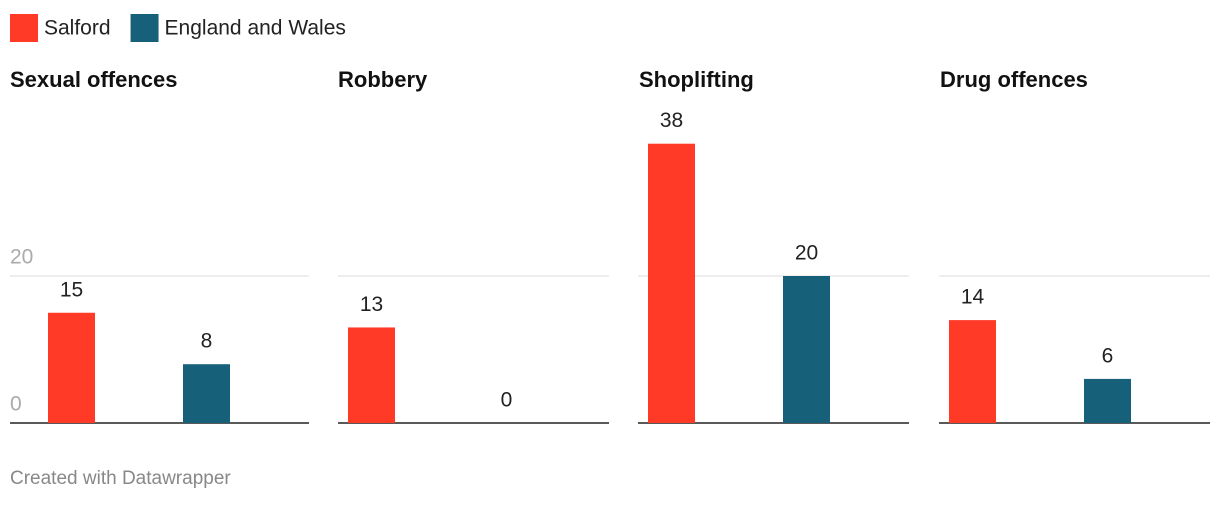  What do you see at coordinates (383, 79) in the screenshot?
I see `panel-title: Robbery` at bounding box center [383, 79].